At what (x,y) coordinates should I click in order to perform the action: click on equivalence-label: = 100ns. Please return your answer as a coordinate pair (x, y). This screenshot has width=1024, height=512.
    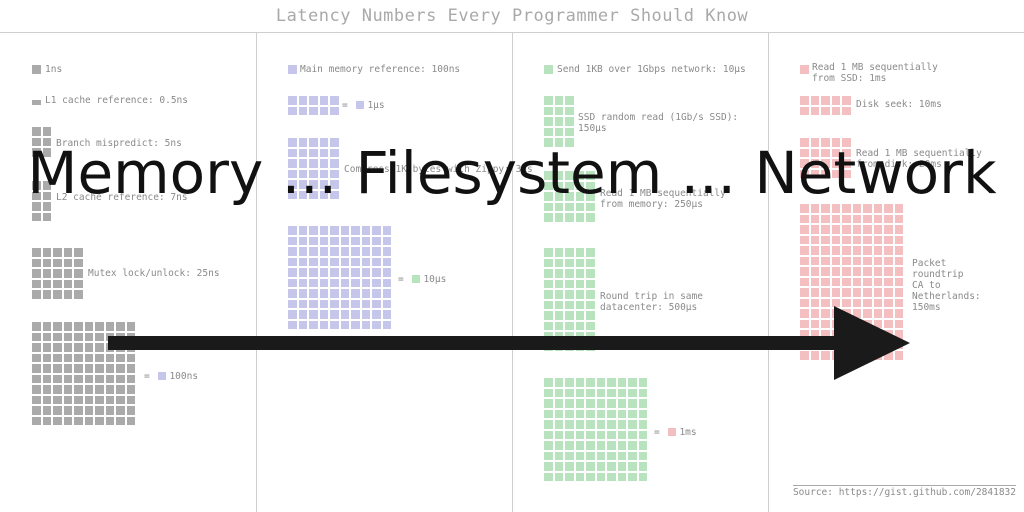
    Looking at the image, I should click on (171, 376).